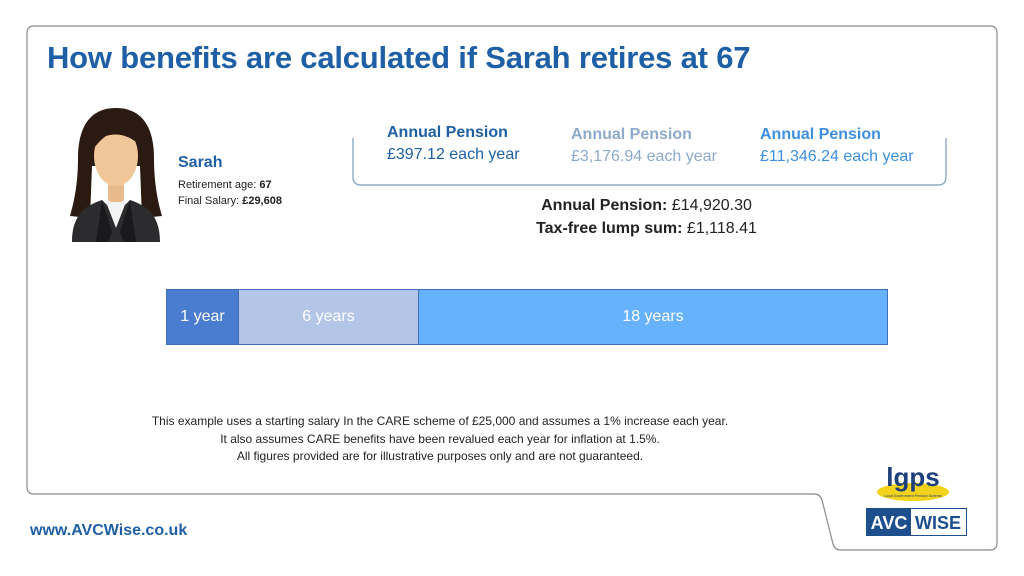  I want to click on summary-annual-pension: Annual Pension: £14,920.30, so click(646, 206).